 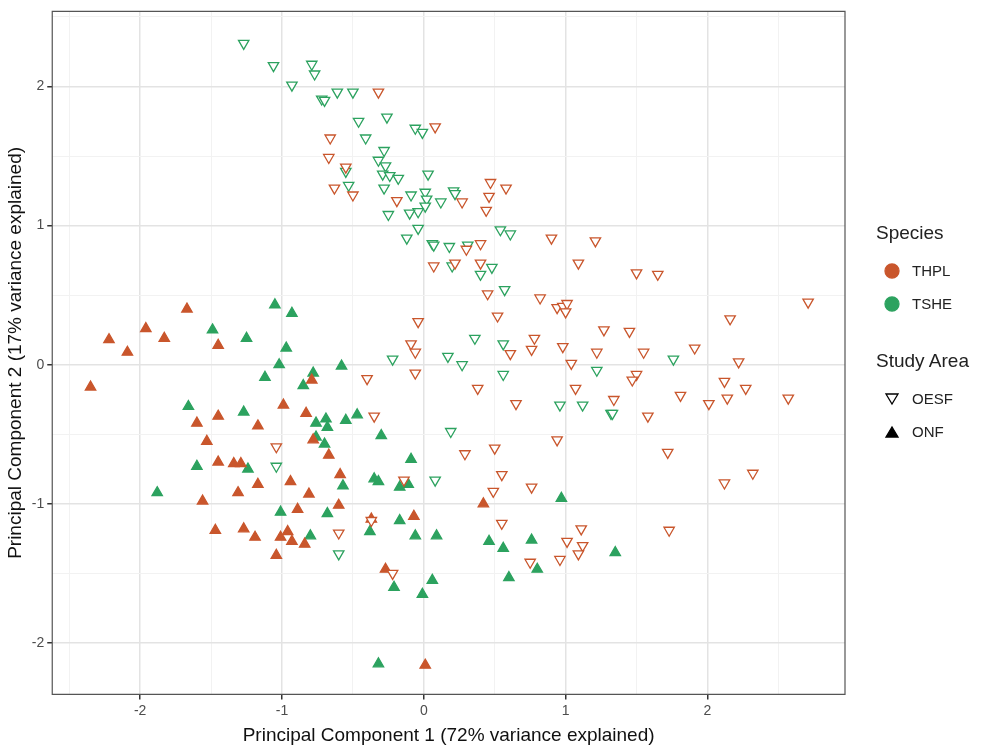 What do you see at coordinates (40, 363) in the screenshot?
I see `y-tick-label: 0` at bounding box center [40, 363].